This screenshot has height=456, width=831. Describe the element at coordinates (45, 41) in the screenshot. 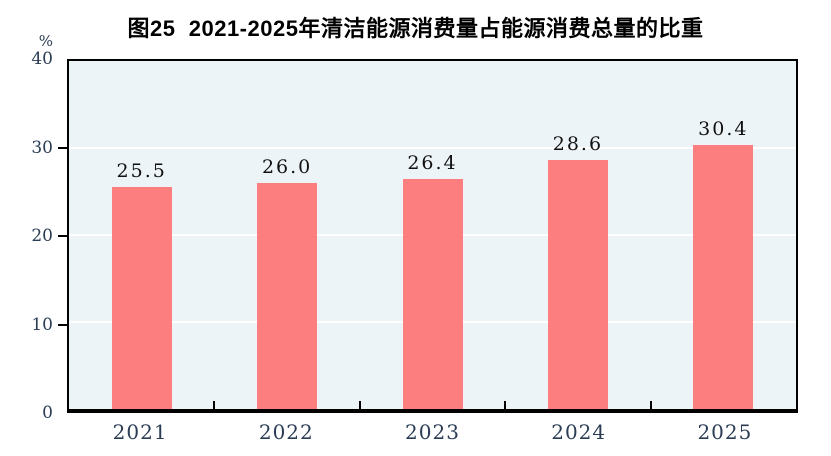

I see `y-axis-unit-label: %` at that location.